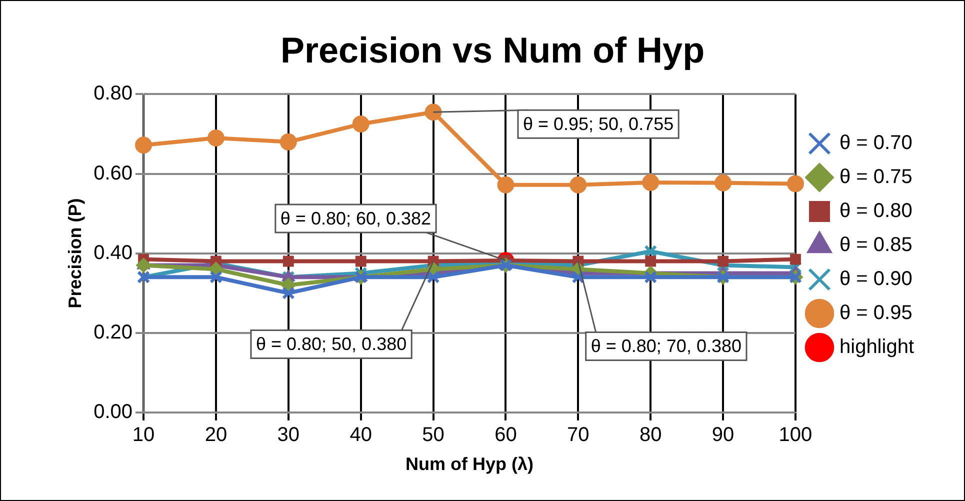 The image size is (965, 501). I want to click on x-tick-label: 40, so click(361, 435).